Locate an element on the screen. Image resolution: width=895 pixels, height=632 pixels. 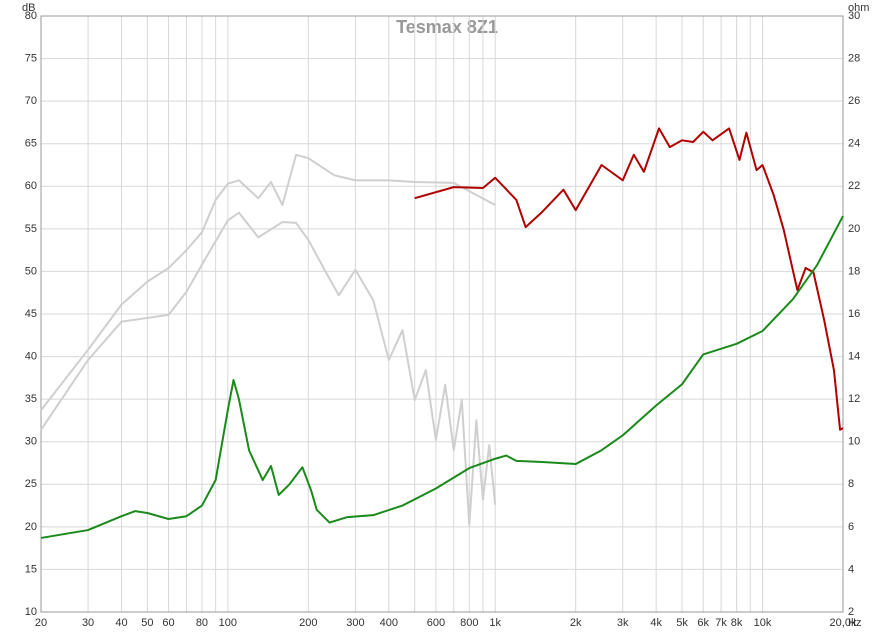
y2-tick-label: 22 is located at coordinates (854, 186).